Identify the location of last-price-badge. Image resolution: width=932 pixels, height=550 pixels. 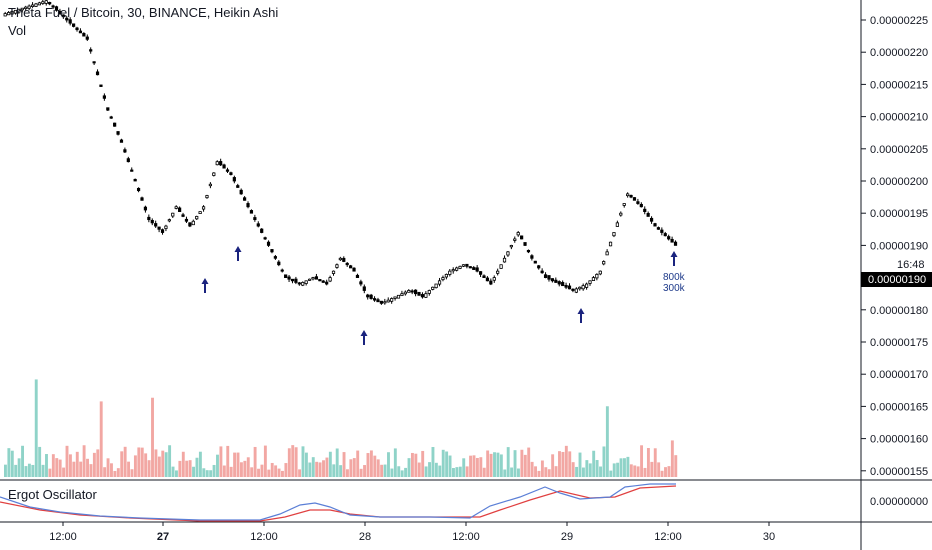
(896, 279).